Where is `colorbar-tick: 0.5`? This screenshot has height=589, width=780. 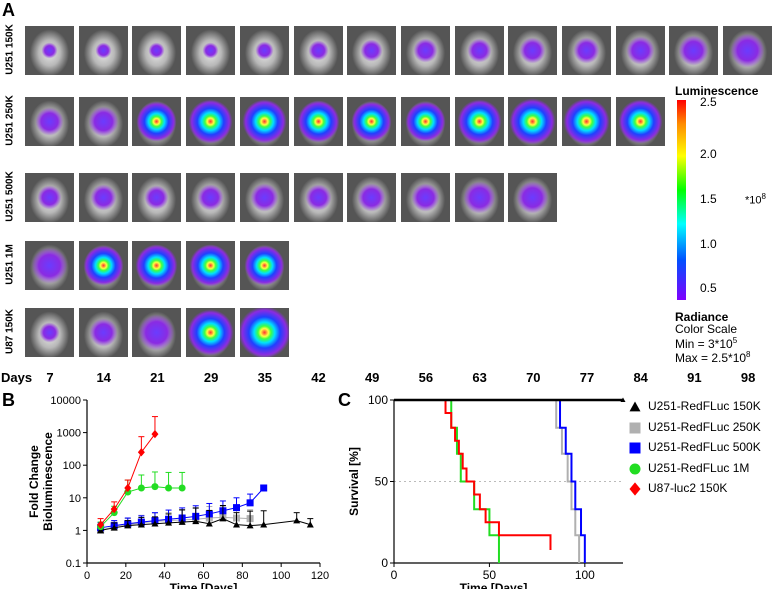 colorbar-tick: 0.5 is located at coordinates (708, 288).